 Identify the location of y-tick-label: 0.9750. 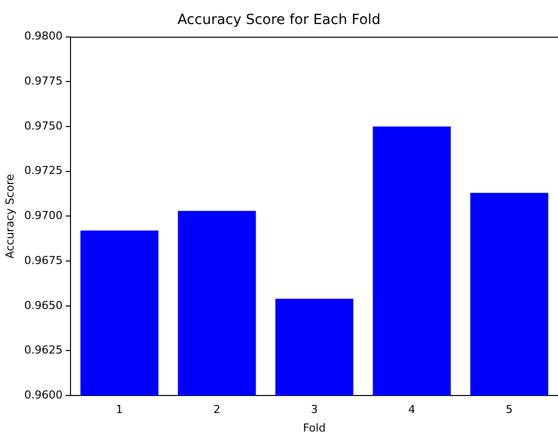
(43, 125).